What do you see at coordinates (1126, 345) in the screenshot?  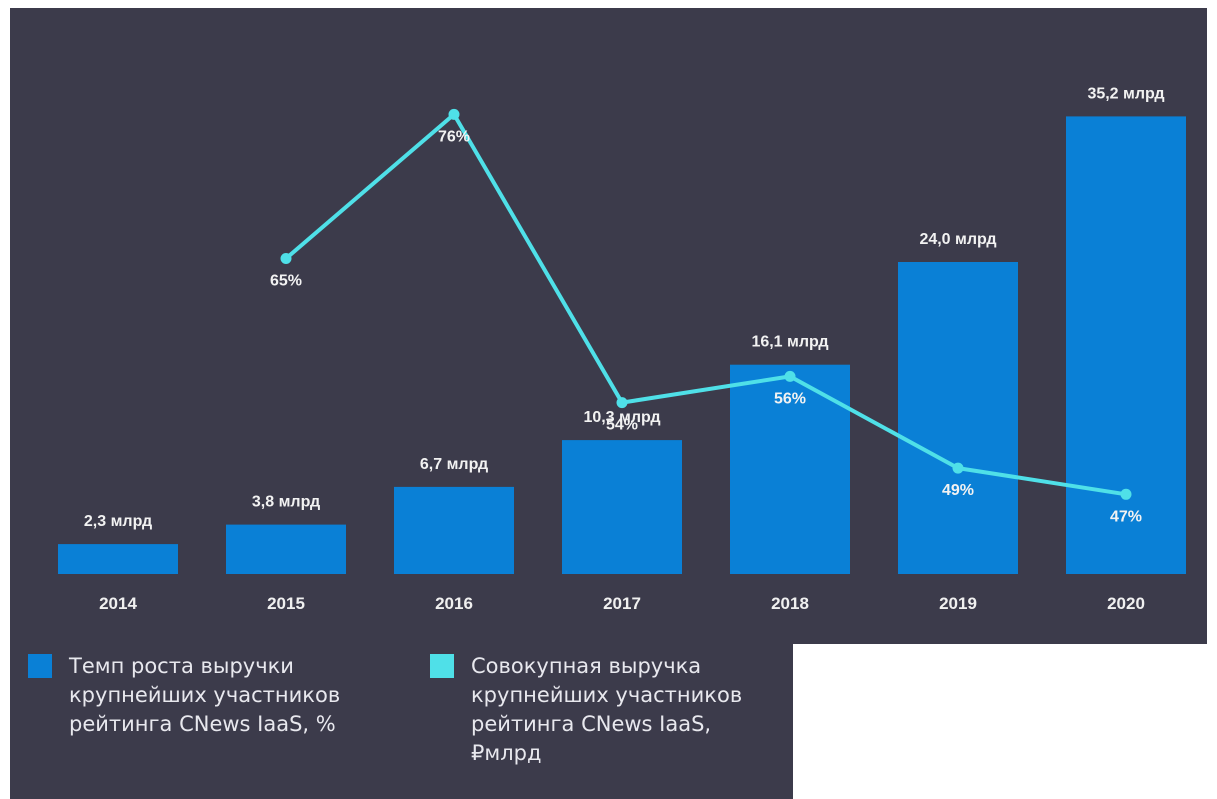 I see `bar-2020` at bounding box center [1126, 345].